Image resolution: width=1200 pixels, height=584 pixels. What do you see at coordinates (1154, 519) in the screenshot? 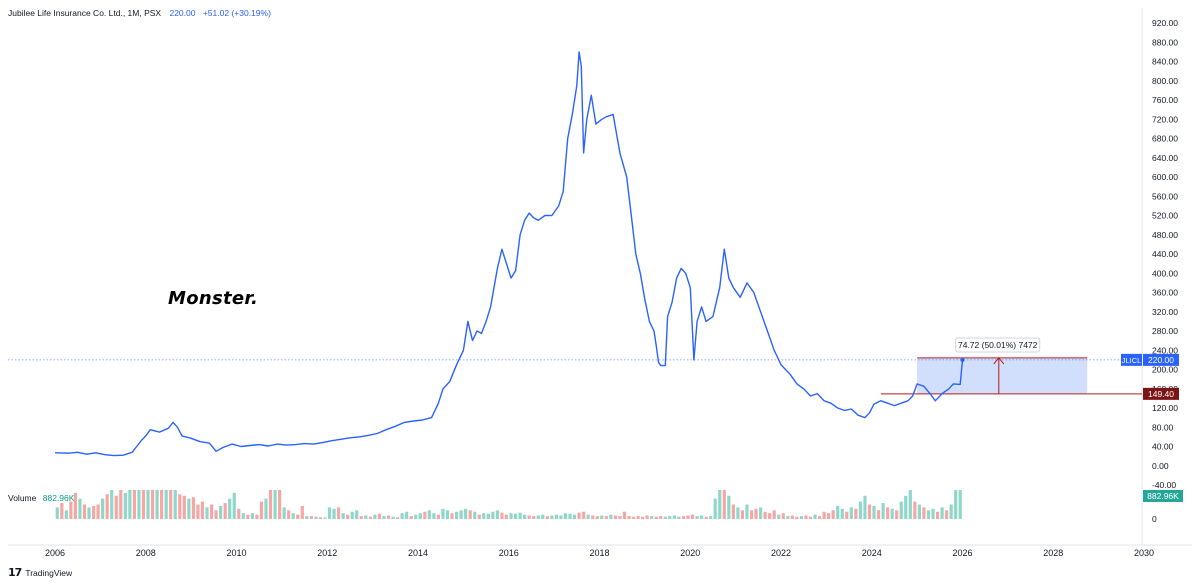
I see `volume-zero-label: 0` at bounding box center [1154, 519].